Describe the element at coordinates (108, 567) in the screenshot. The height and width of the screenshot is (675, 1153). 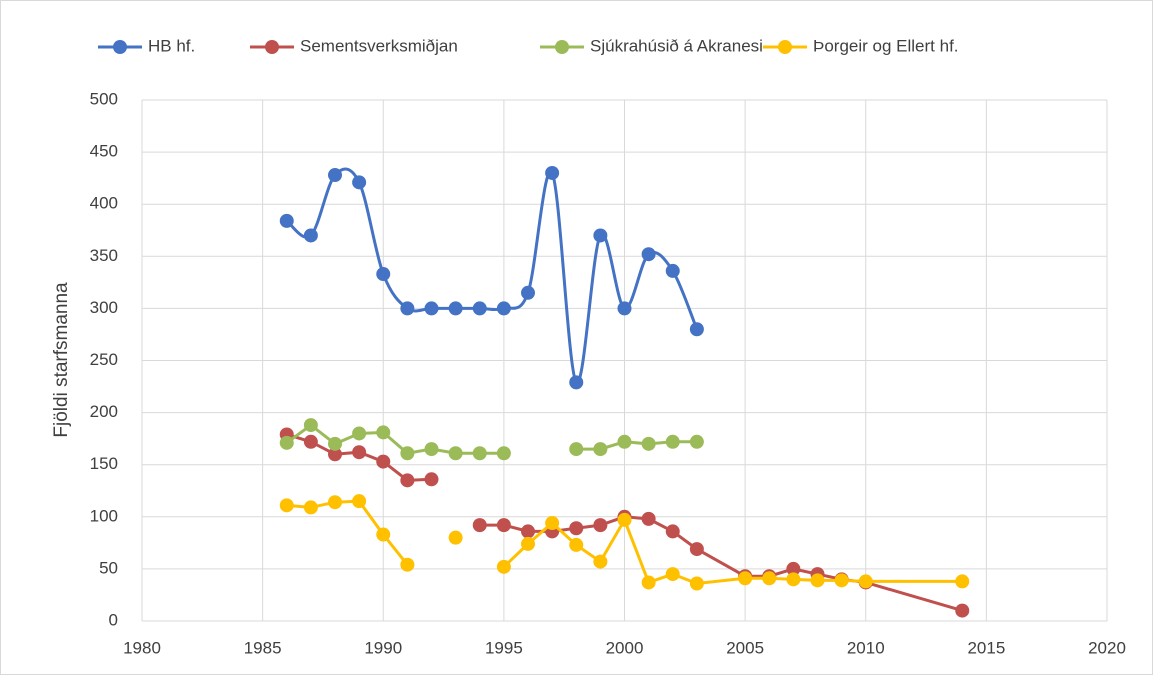
I see `y-tick-label: 50` at that location.